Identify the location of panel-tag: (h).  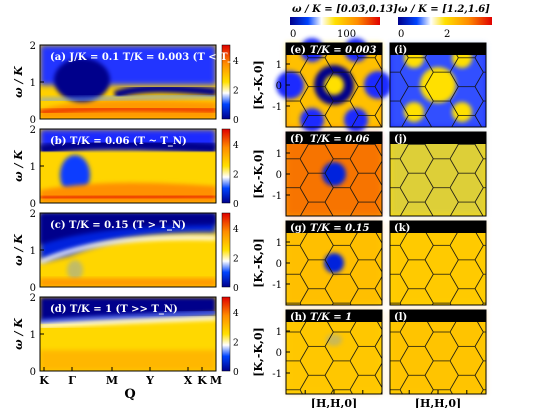
(298, 317).